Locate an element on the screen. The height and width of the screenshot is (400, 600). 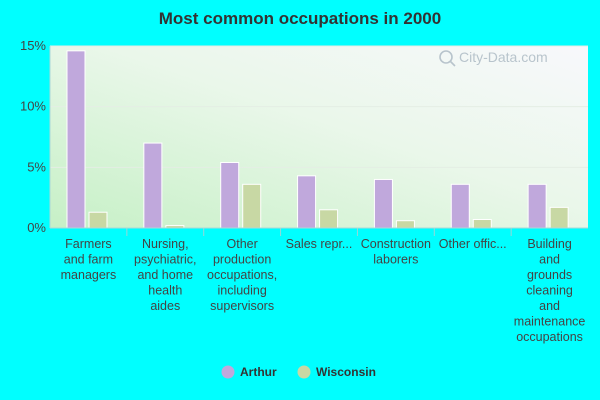
legend-swatch-arthur is located at coordinates (228, 372).